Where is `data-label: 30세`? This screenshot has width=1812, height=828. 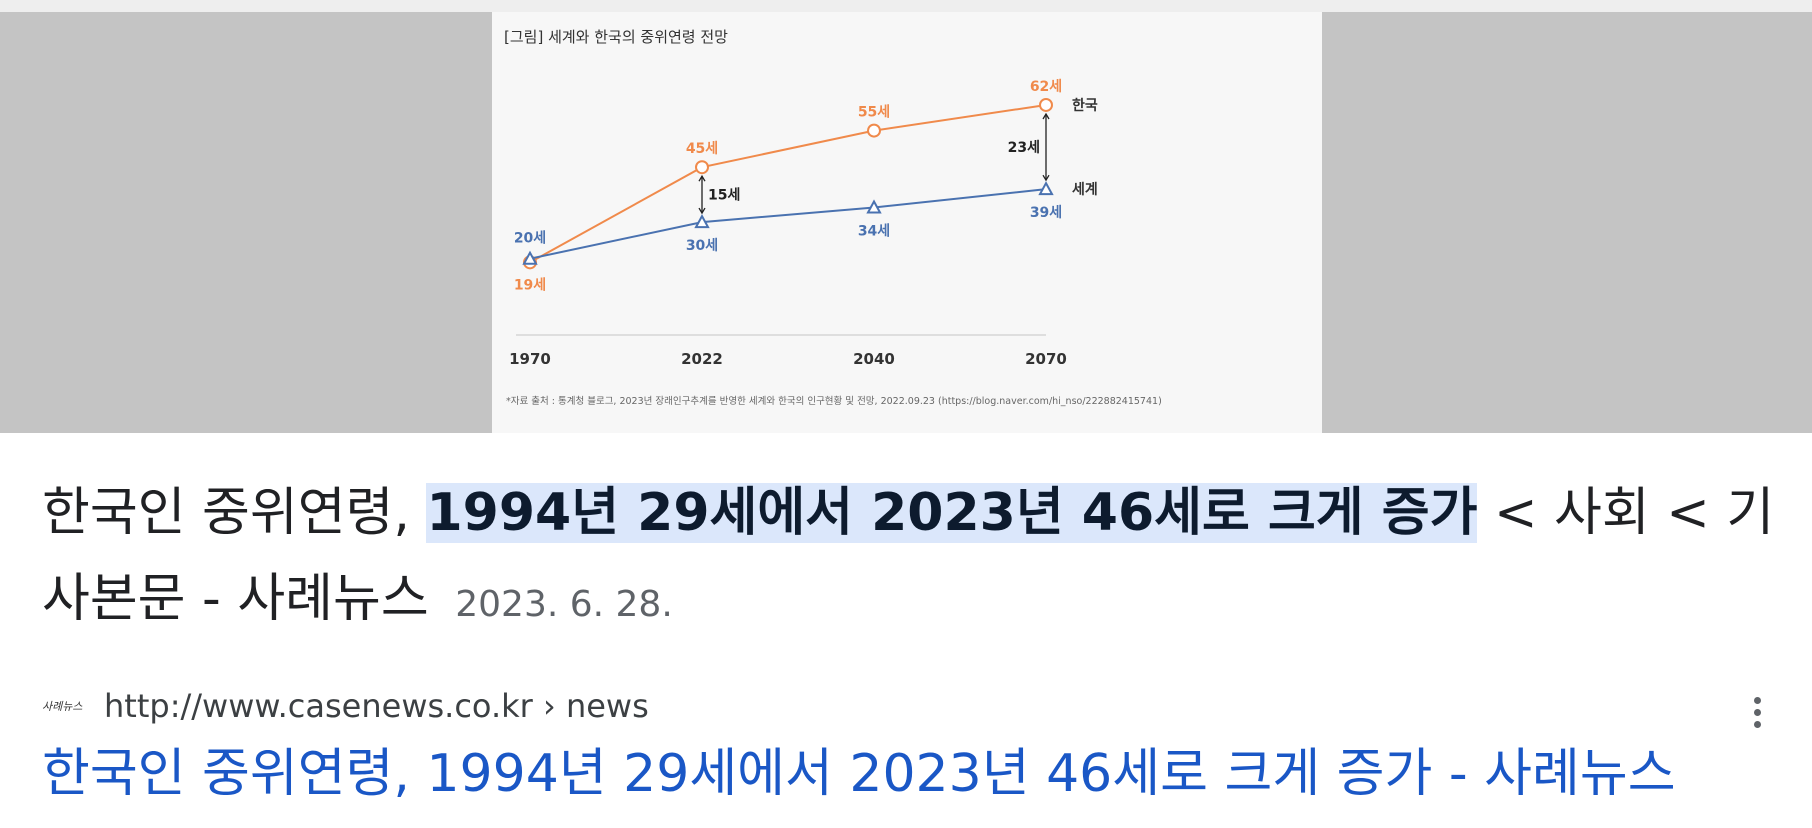
data-label: 30세 is located at coordinates (702, 246).